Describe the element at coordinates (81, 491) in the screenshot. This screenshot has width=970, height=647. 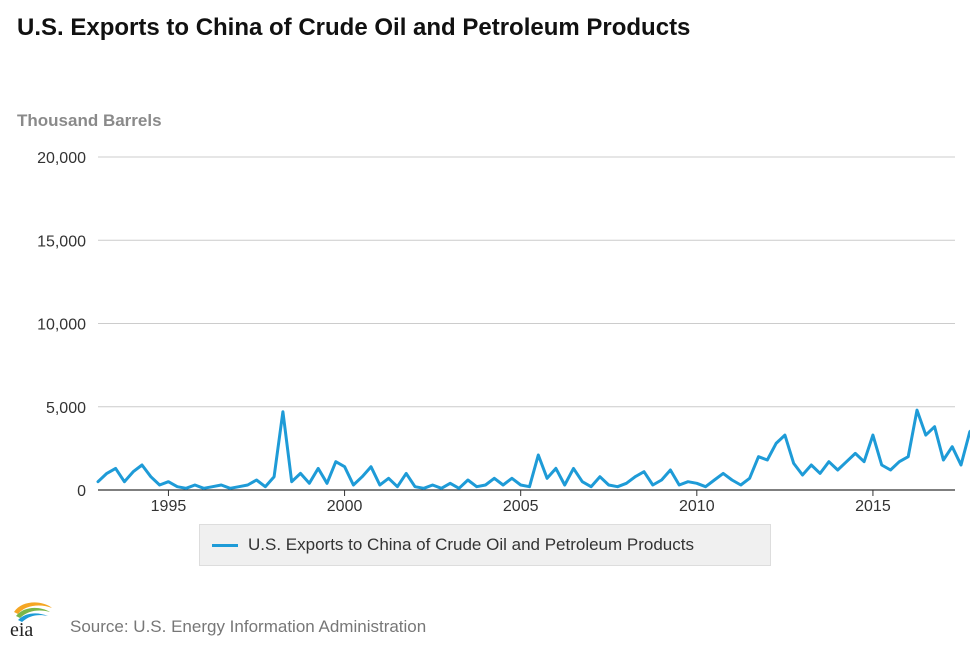
I see `y-tick-label: 0` at that location.